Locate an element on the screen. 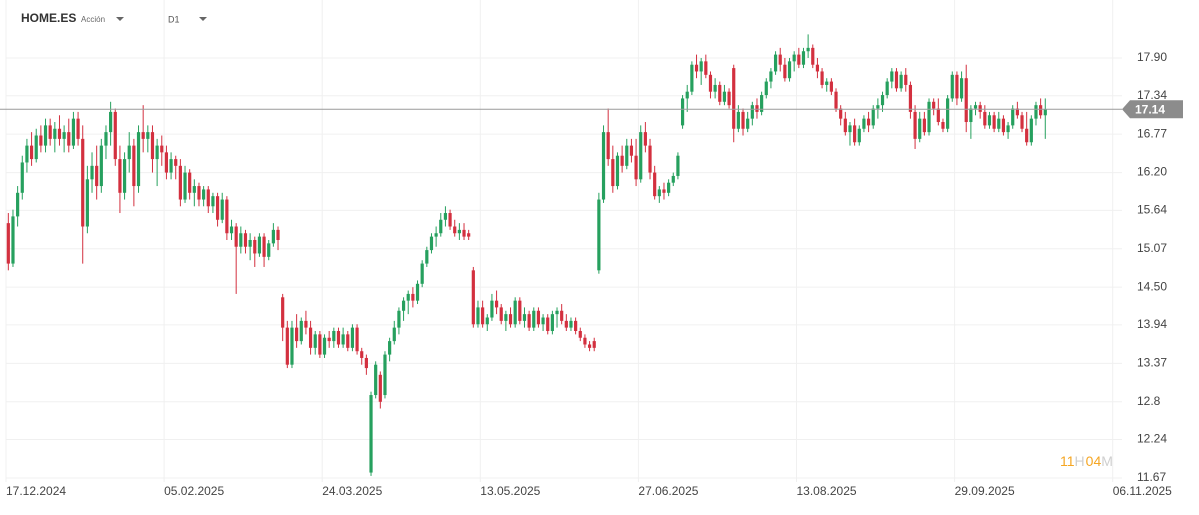  timeframe-dropdown is located at coordinates (203, 19).